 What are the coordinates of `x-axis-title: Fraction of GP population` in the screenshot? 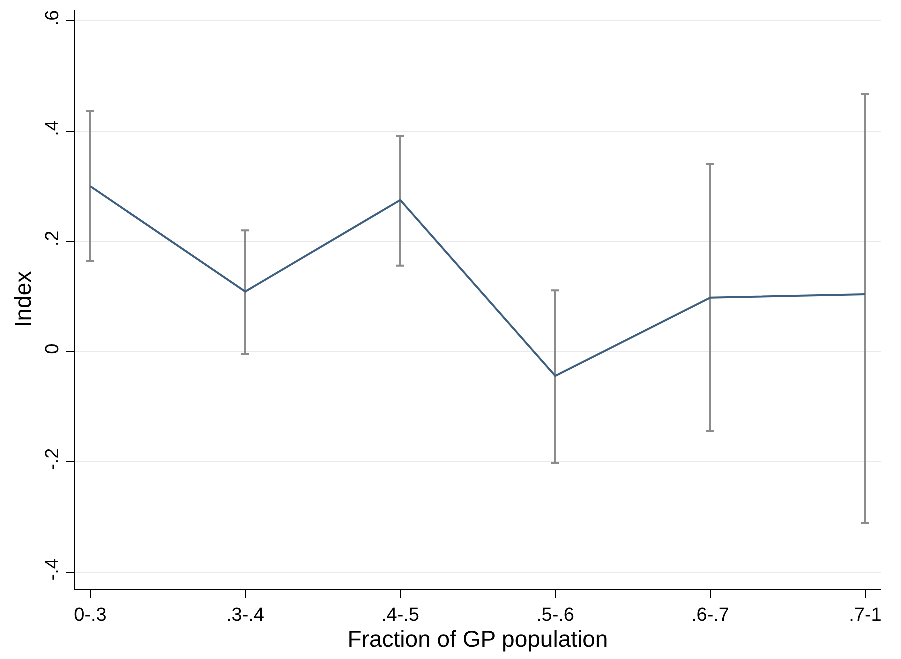 It's located at (478, 639).